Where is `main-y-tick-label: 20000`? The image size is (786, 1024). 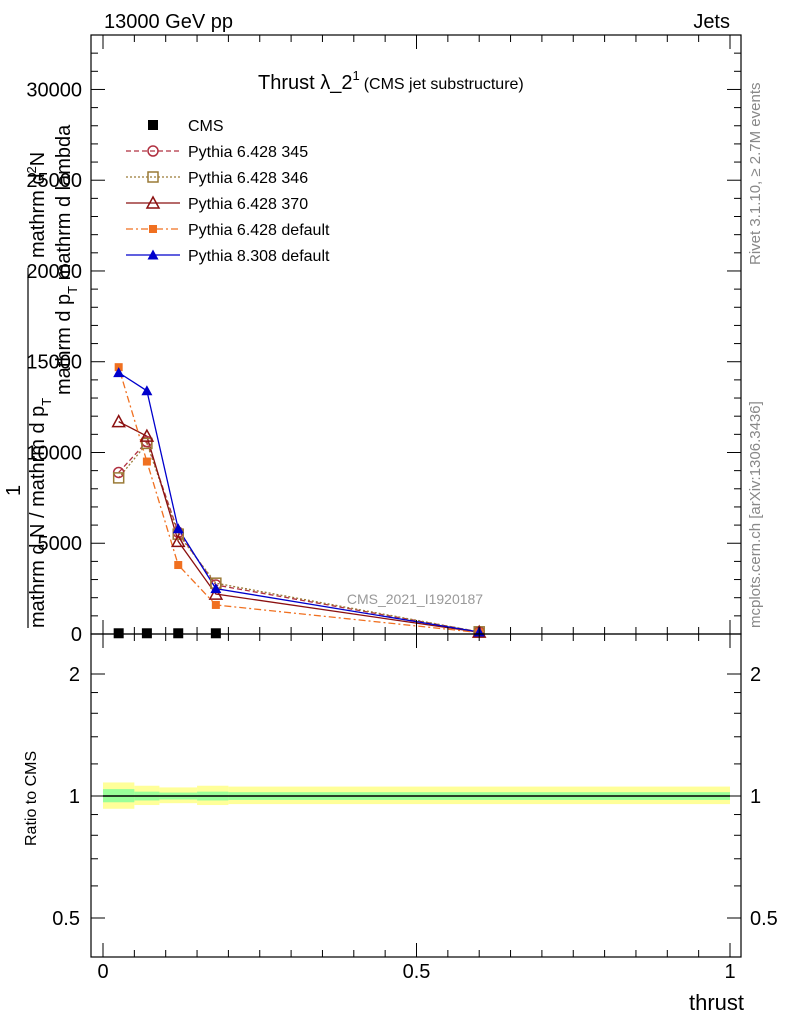 main-y-tick-label: 20000 is located at coordinates (54, 272).